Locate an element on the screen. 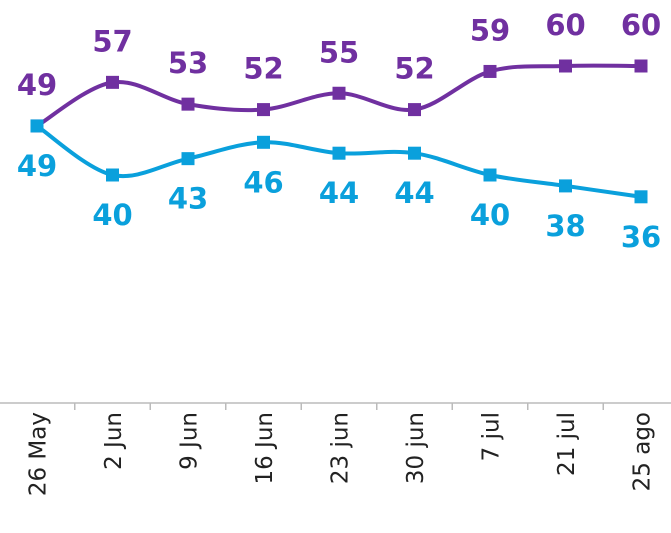 Image resolution: width=671 pixels, height=533 pixels. x-tick-label: 2 Jun is located at coordinates (114, 441).